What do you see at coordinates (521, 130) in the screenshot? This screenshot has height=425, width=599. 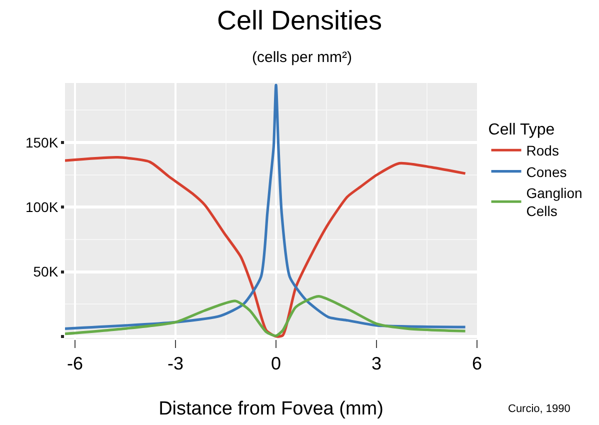 I see `legend-title: Cell Type` at bounding box center [521, 130].